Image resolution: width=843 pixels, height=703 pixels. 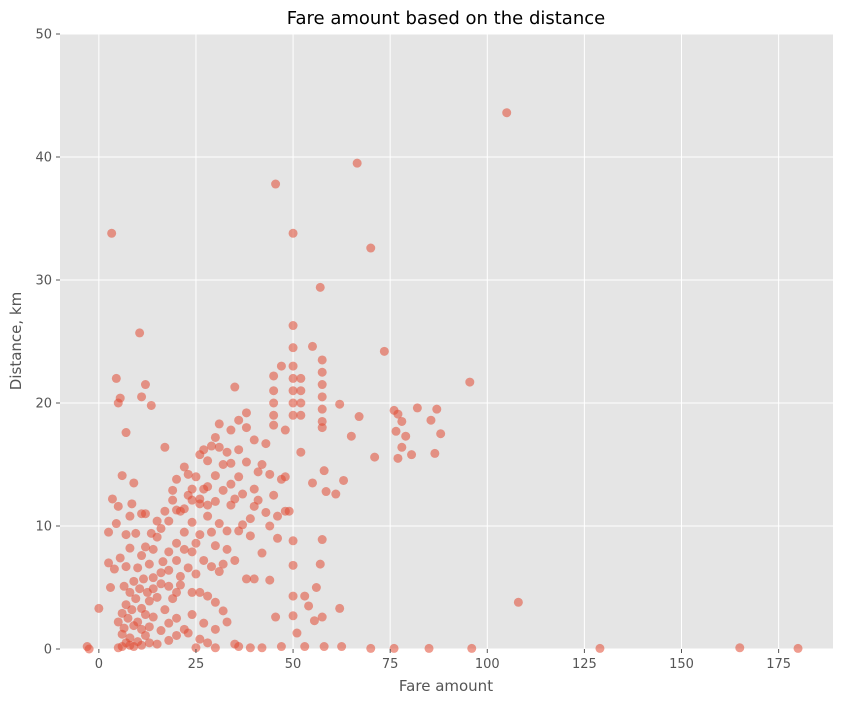 I want to click on x-tick-label: 150, so click(x=681, y=664).